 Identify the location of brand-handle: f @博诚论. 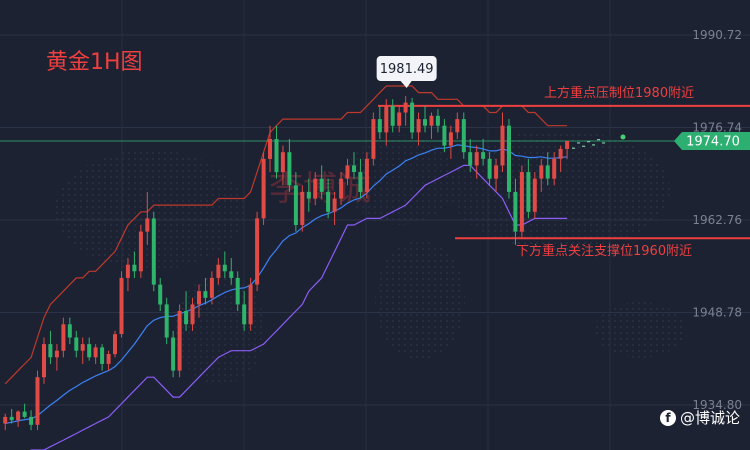
(699, 417).